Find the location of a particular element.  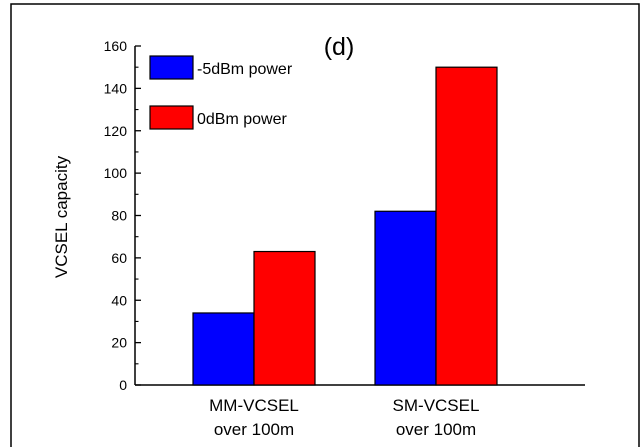

y-tick-label: 140 is located at coordinates (116, 88).